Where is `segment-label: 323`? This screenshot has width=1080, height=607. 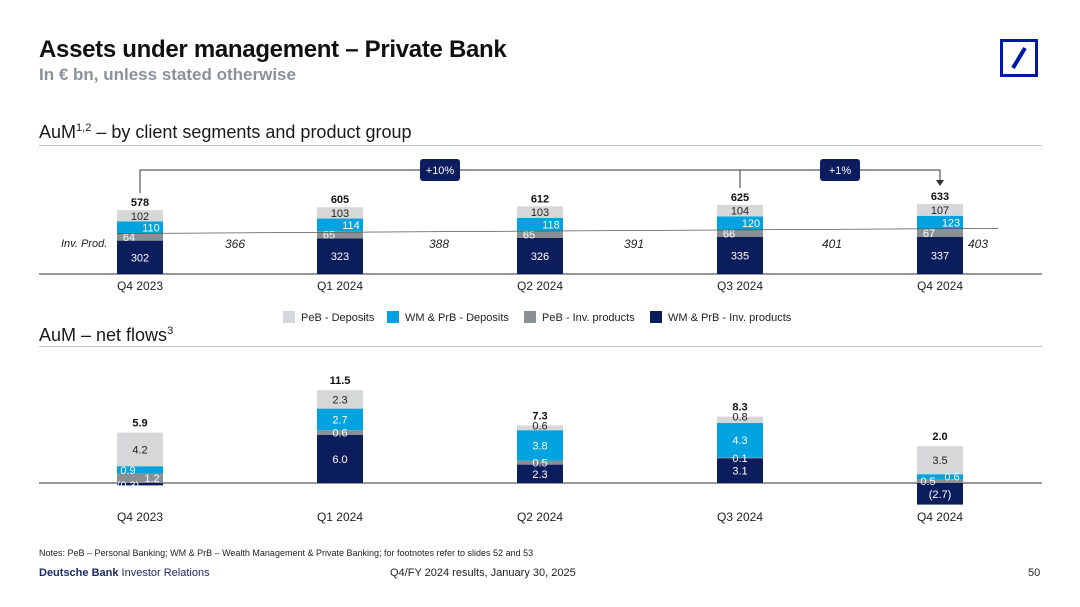
segment-label: 323 is located at coordinates (340, 257).